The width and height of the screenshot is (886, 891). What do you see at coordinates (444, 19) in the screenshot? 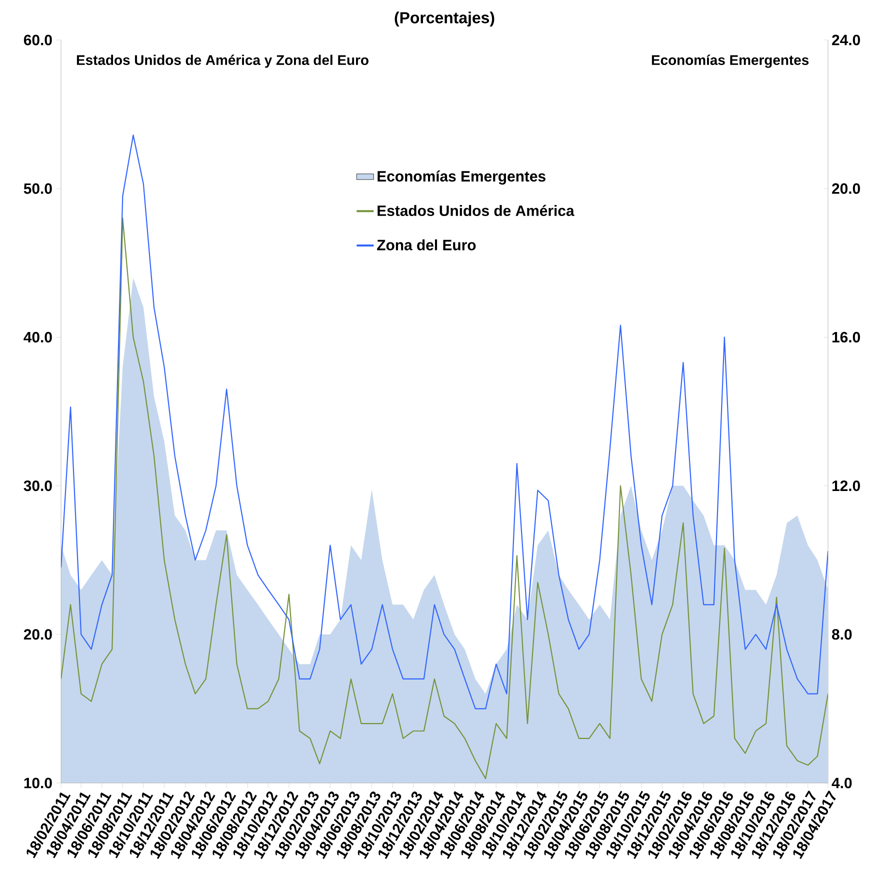
I see `chart-title: (Porcentajes)` at bounding box center [444, 19].